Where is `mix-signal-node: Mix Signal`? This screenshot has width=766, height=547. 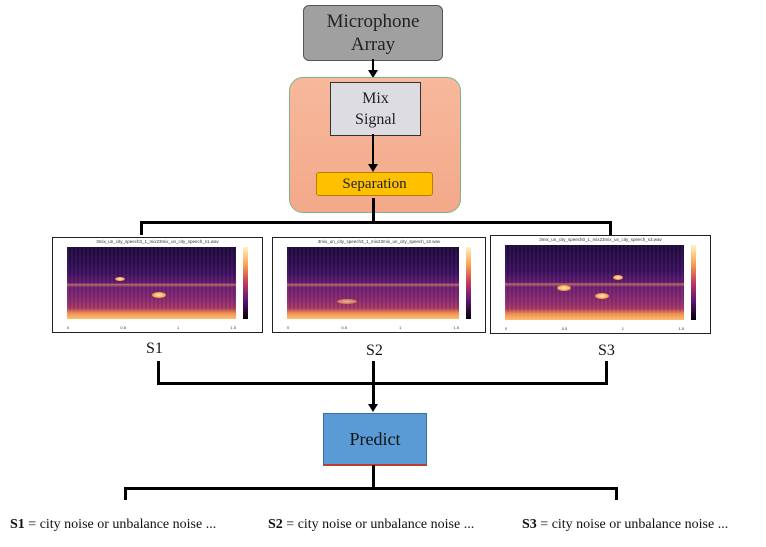
mix-signal-node: Mix Signal is located at coordinates (375, 109).